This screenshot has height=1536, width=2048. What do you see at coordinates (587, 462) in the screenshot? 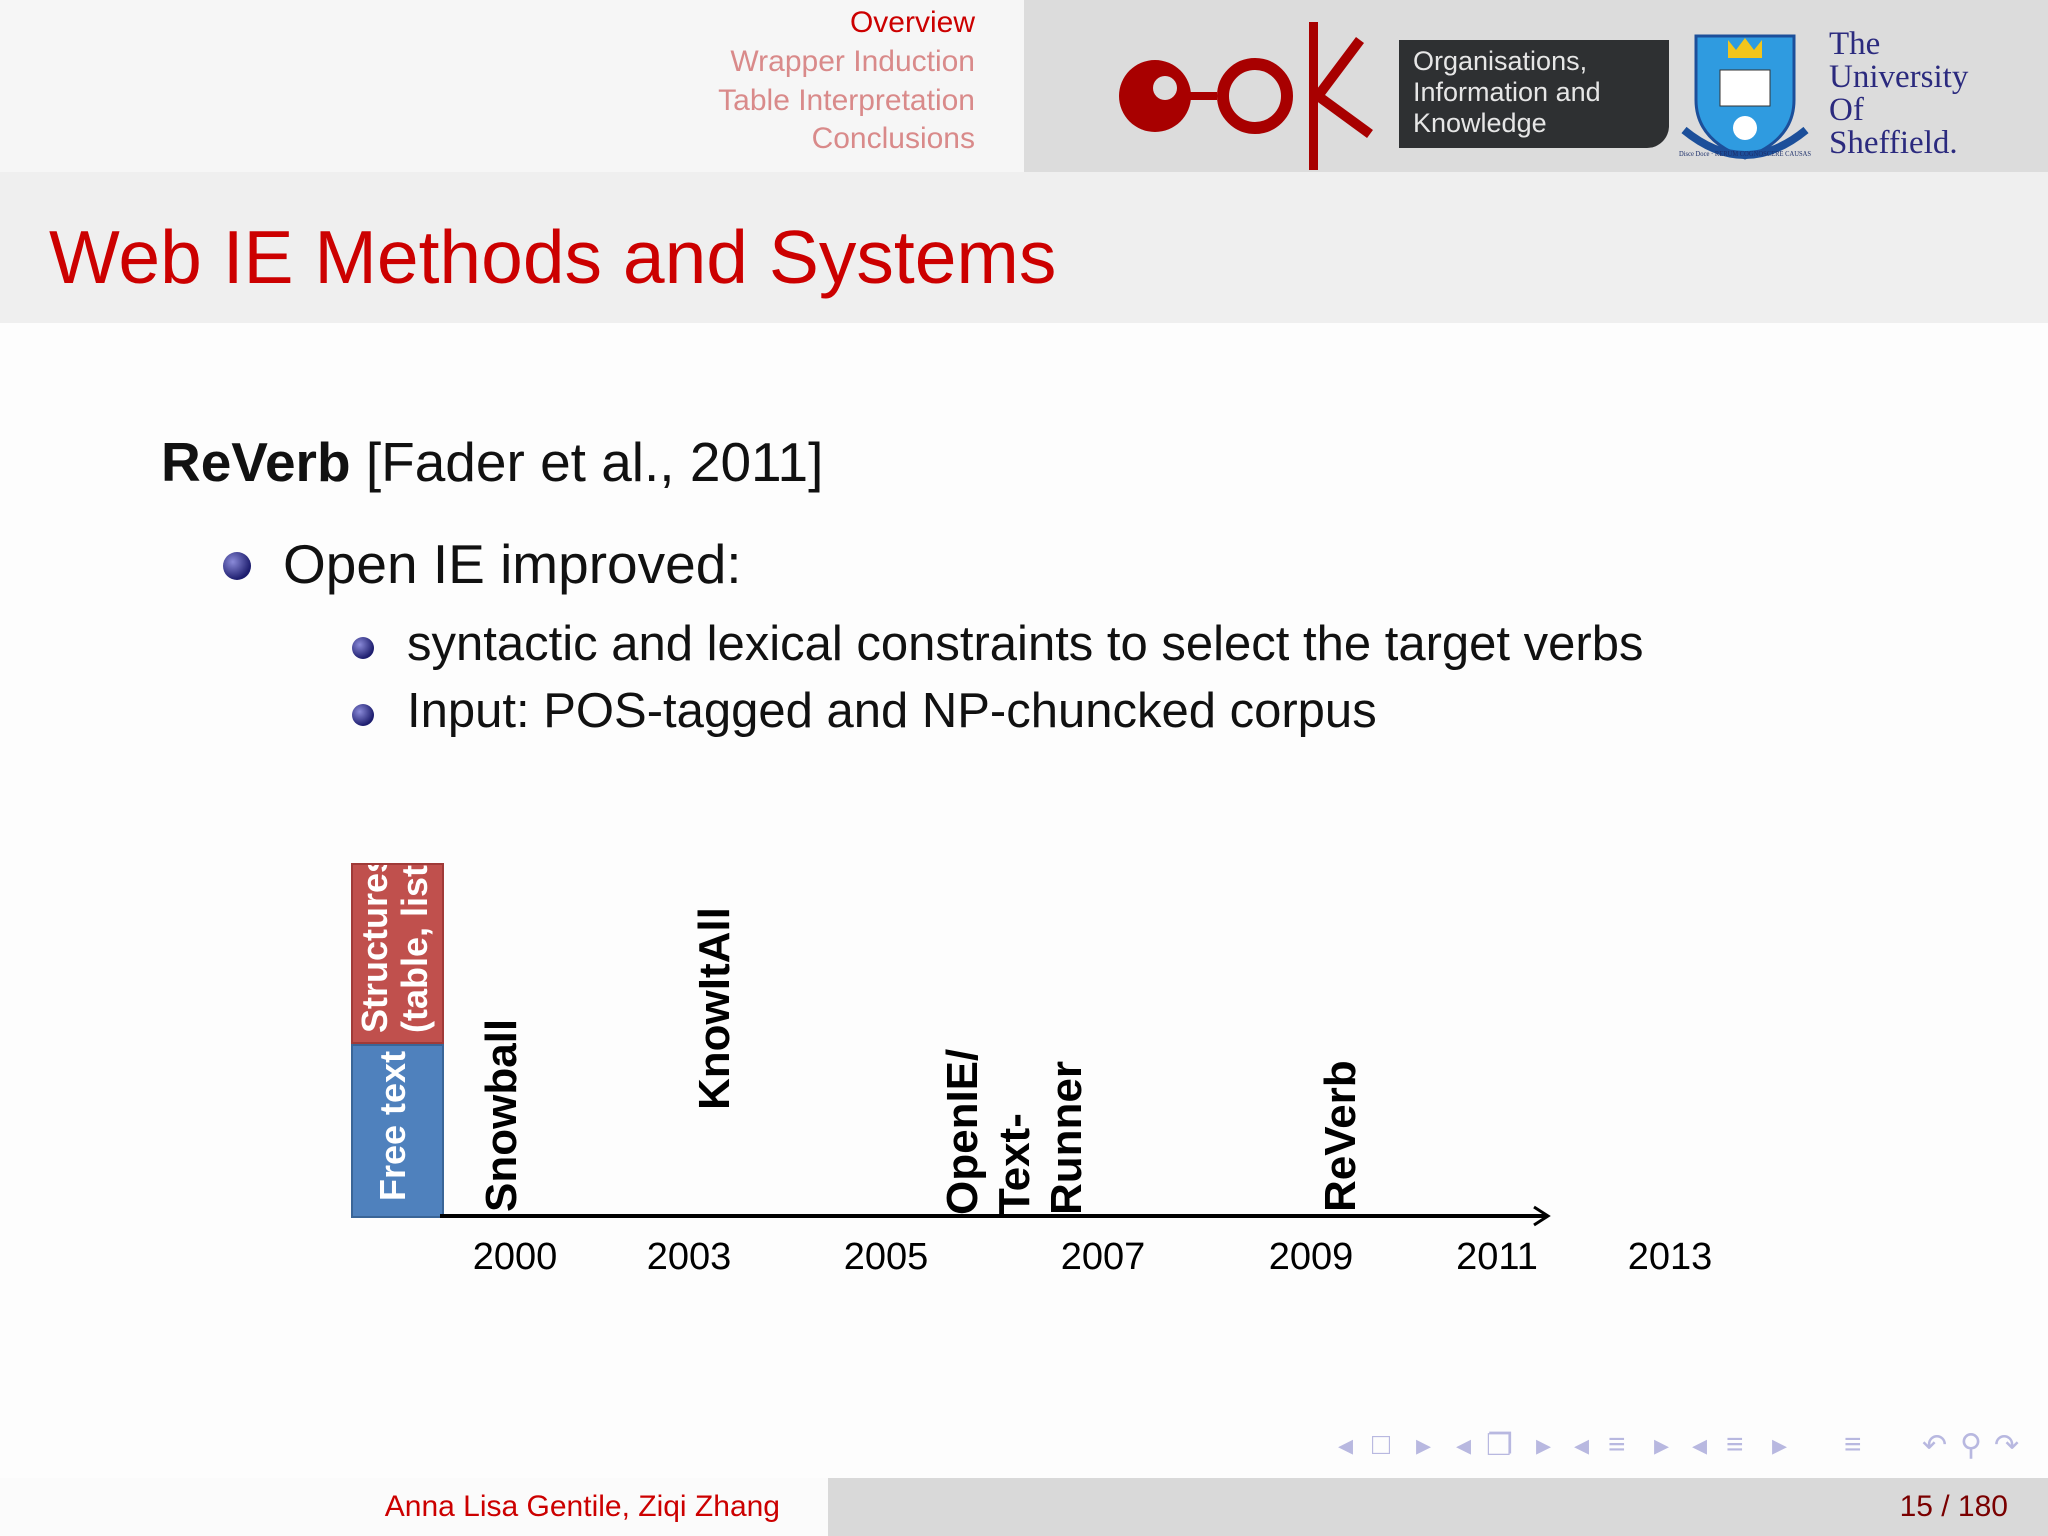
I see `heading-citation: [Fader et al., 2011]` at bounding box center [587, 462].